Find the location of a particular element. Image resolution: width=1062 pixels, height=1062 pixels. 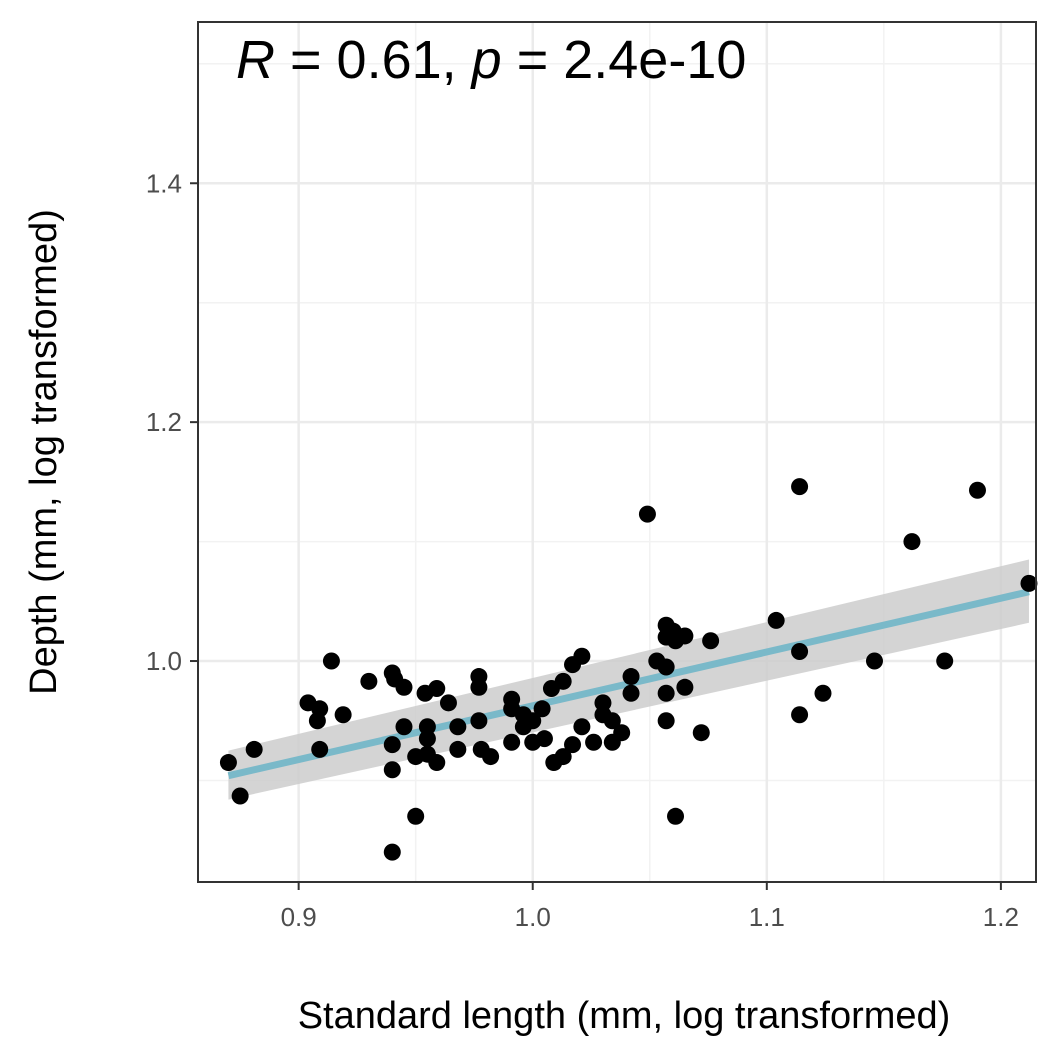

y-tick-label: 1.2 is located at coordinates (164, 422).